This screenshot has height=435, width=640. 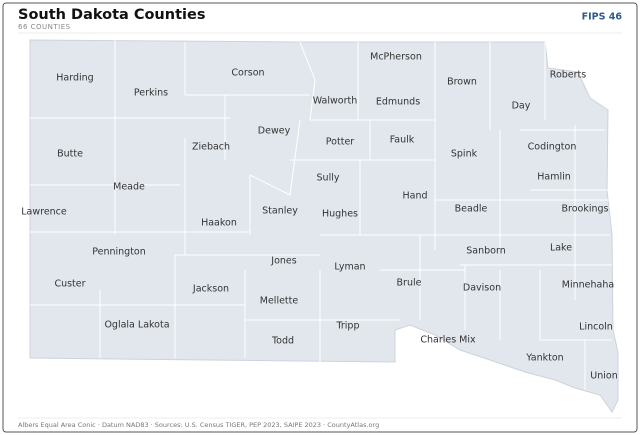 What do you see at coordinates (111, 15) in the screenshot?
I see `title: South Dakota Counties` at bounding box center [111, 15].